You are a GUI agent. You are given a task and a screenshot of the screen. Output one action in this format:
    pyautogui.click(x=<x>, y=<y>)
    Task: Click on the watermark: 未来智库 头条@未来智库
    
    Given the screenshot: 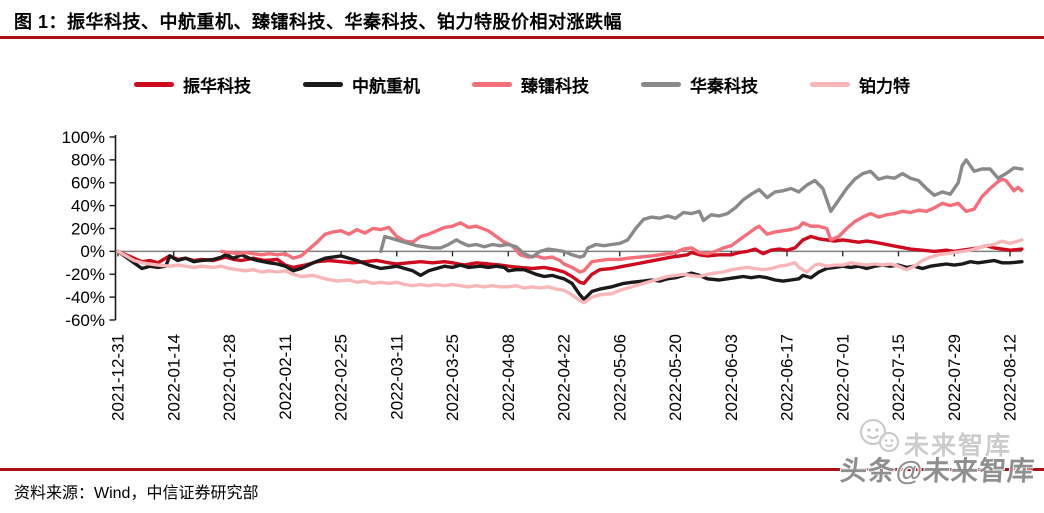 What is the action you would take?
    pyautogui.click(x=940, y=460)
    